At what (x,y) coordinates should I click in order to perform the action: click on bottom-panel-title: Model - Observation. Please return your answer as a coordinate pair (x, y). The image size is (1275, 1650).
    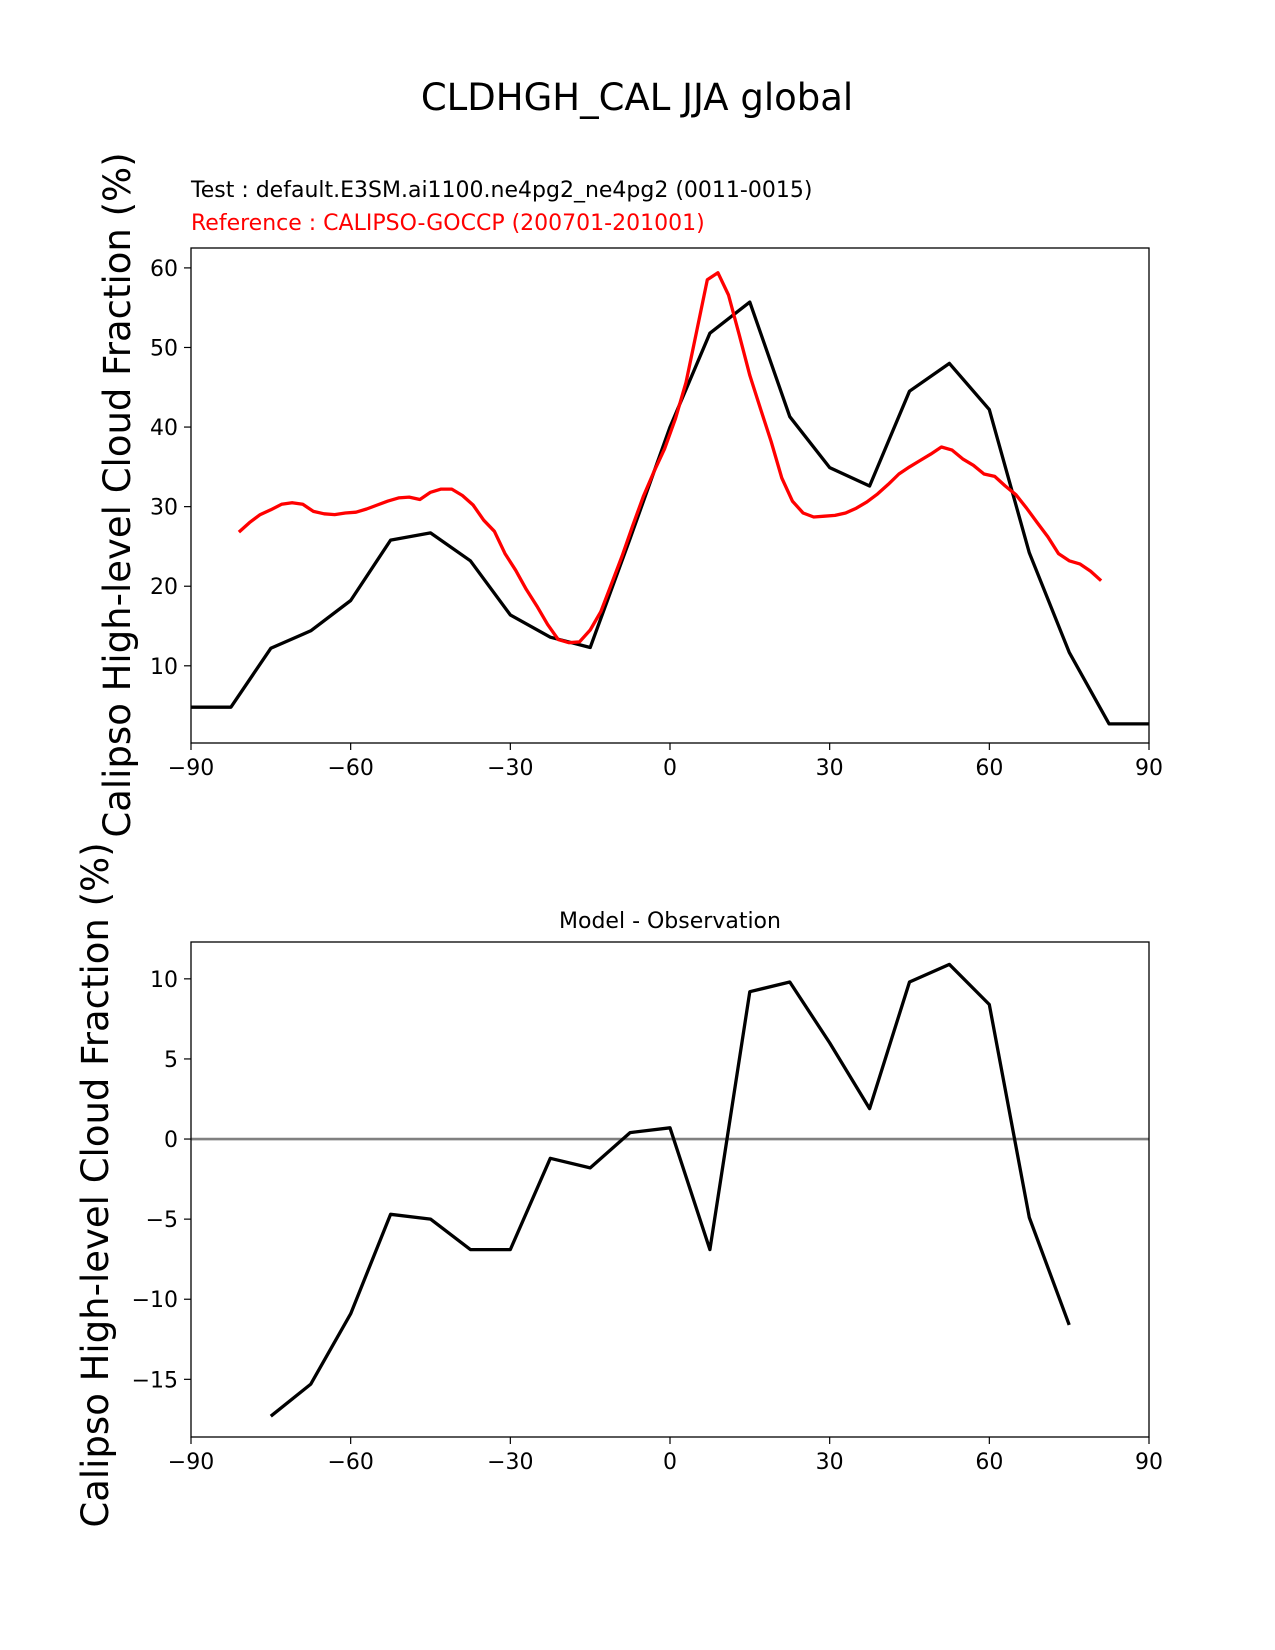
    Looking at the image, I should click on (670, 921).